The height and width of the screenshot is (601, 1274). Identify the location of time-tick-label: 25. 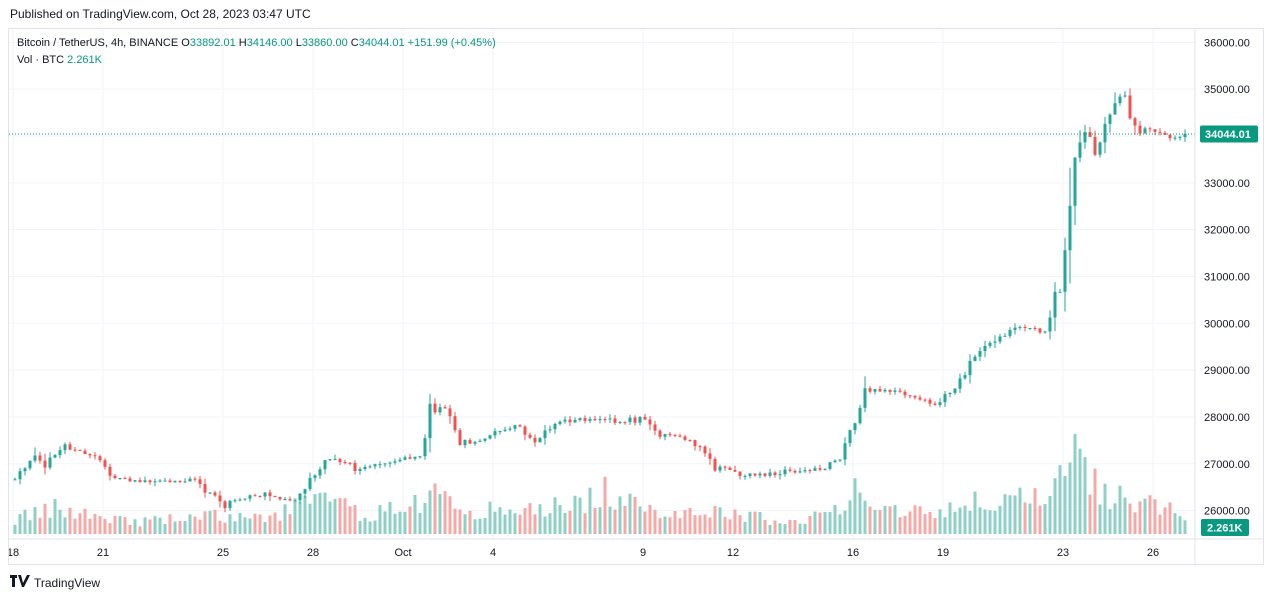
(223, 553).